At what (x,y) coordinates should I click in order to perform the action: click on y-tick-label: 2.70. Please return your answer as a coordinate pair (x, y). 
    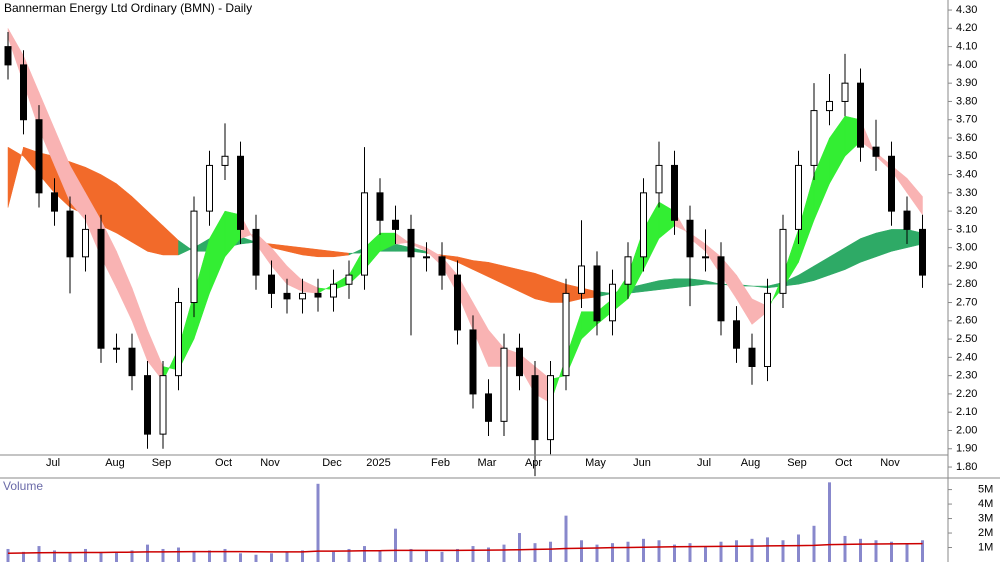
    Looking at the image, I should click on (966, 302).